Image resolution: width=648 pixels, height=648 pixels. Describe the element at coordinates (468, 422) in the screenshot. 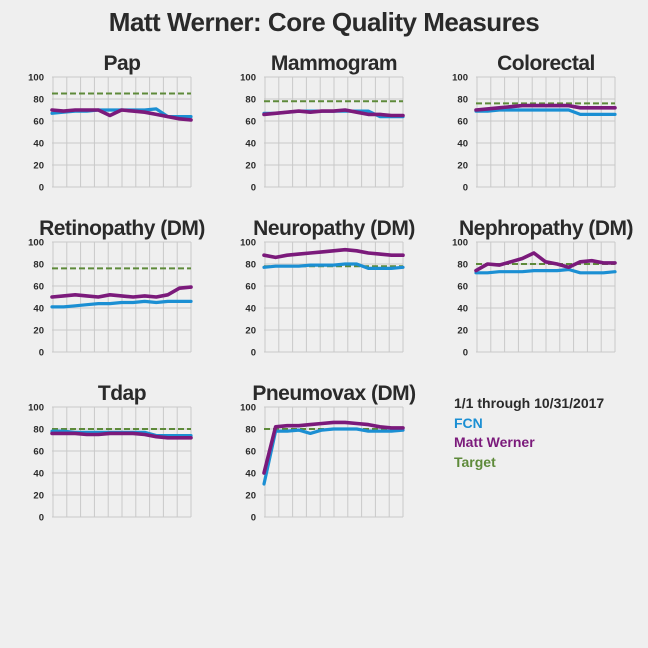

I see `legend-item-fcn: FCN` at that location.